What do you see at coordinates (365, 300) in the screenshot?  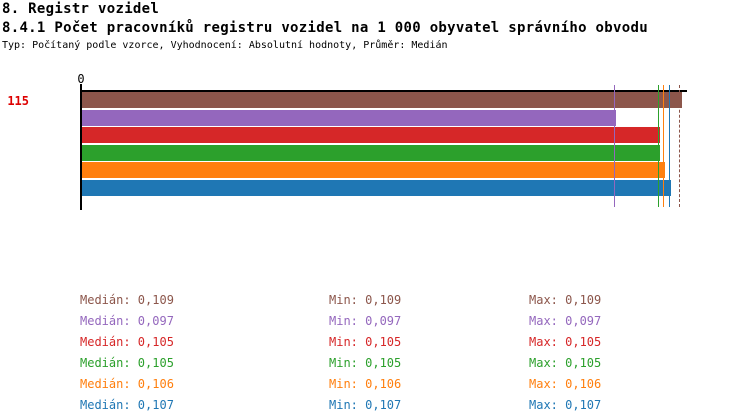 I see `stat-min: Min: 0,109` at bounding box center [365, 300].